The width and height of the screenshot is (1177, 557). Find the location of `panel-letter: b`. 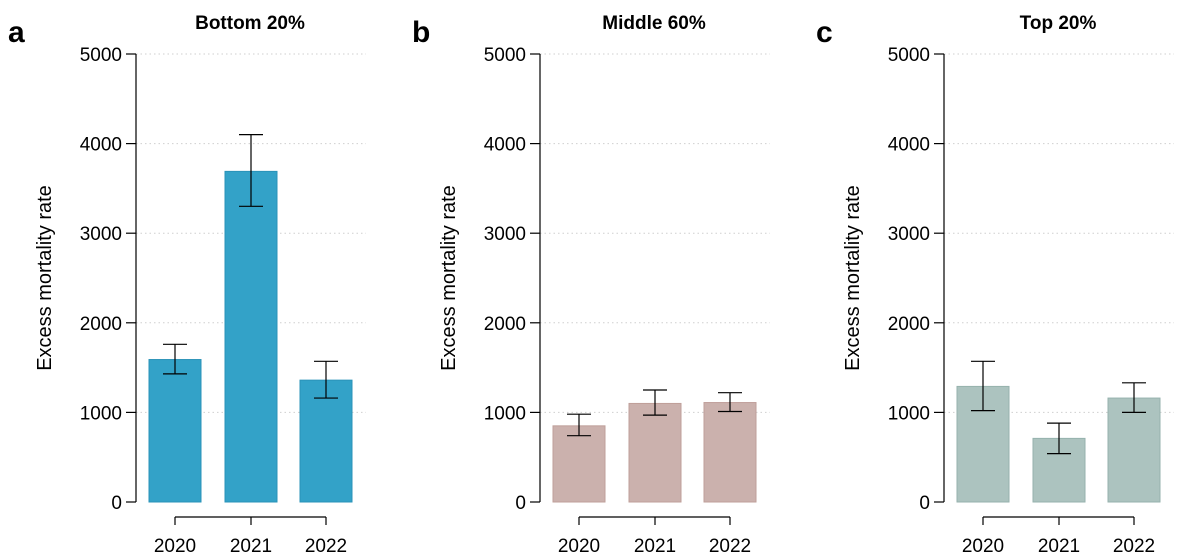

panel-letter: b is located at coordinates (421, 32).